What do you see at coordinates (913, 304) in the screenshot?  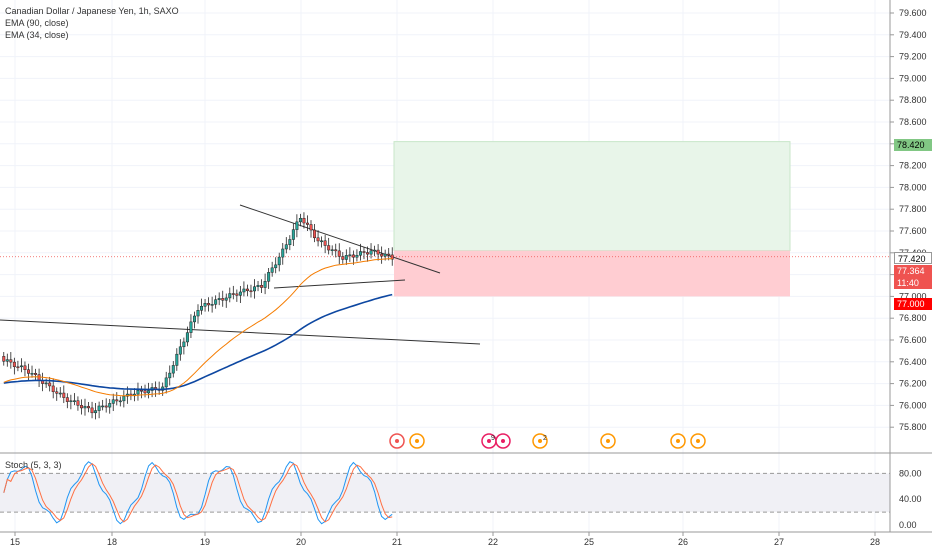 I see `stop-price-label: 77.000` at bounding box center [913, 304].